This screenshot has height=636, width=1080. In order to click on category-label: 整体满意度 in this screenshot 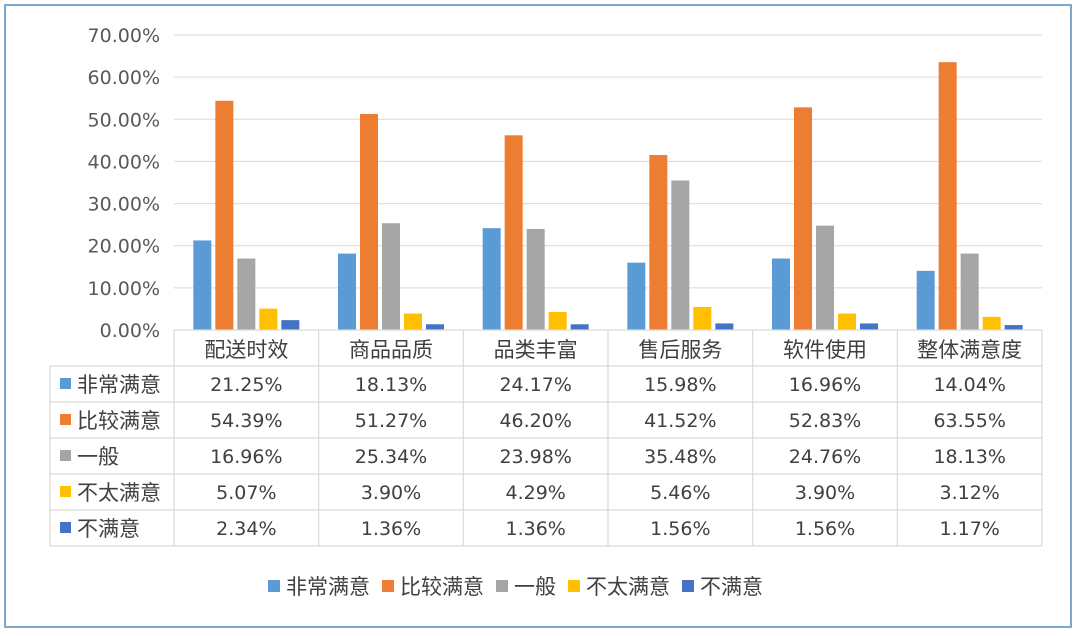, I will do `click(969, 350)`.